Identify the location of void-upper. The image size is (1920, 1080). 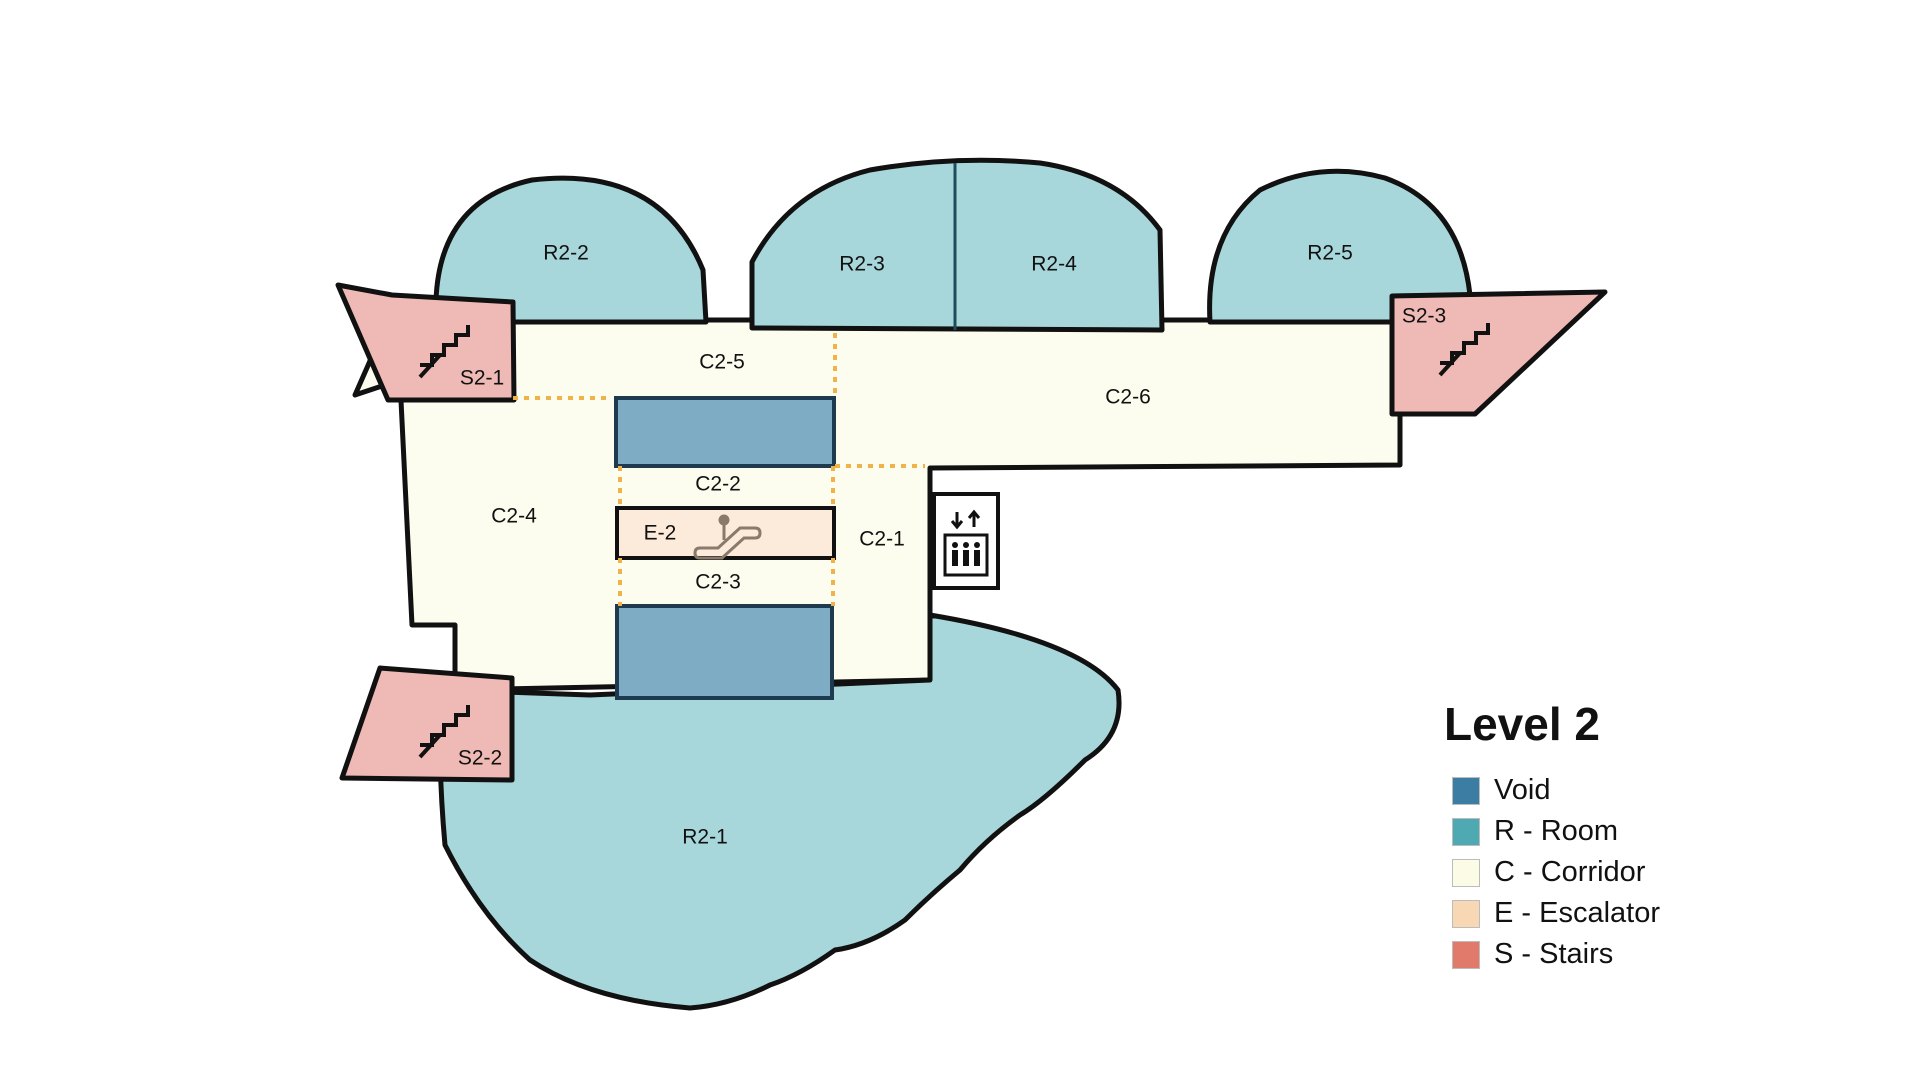
(725, 432).